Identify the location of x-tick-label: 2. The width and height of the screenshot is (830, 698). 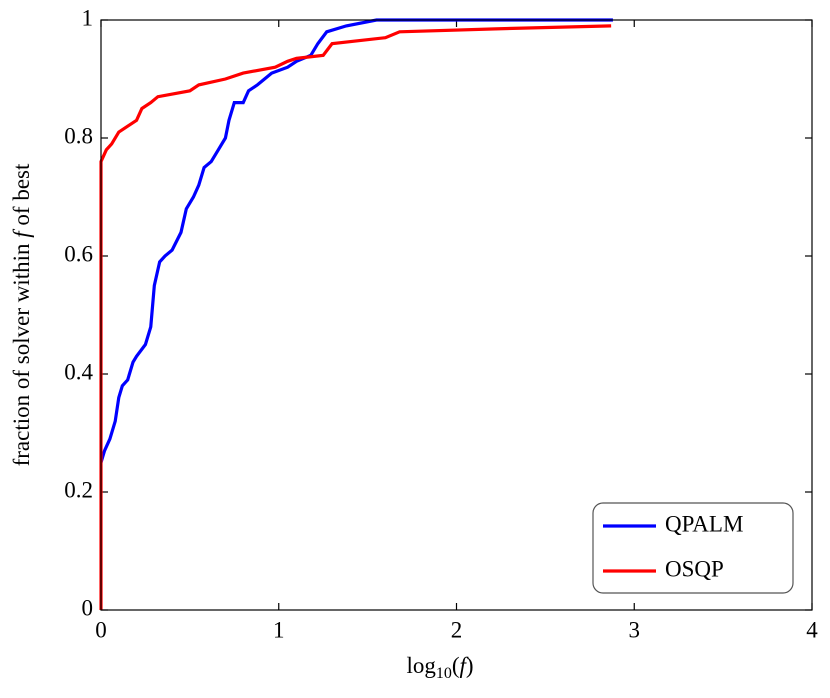
(457, 629).